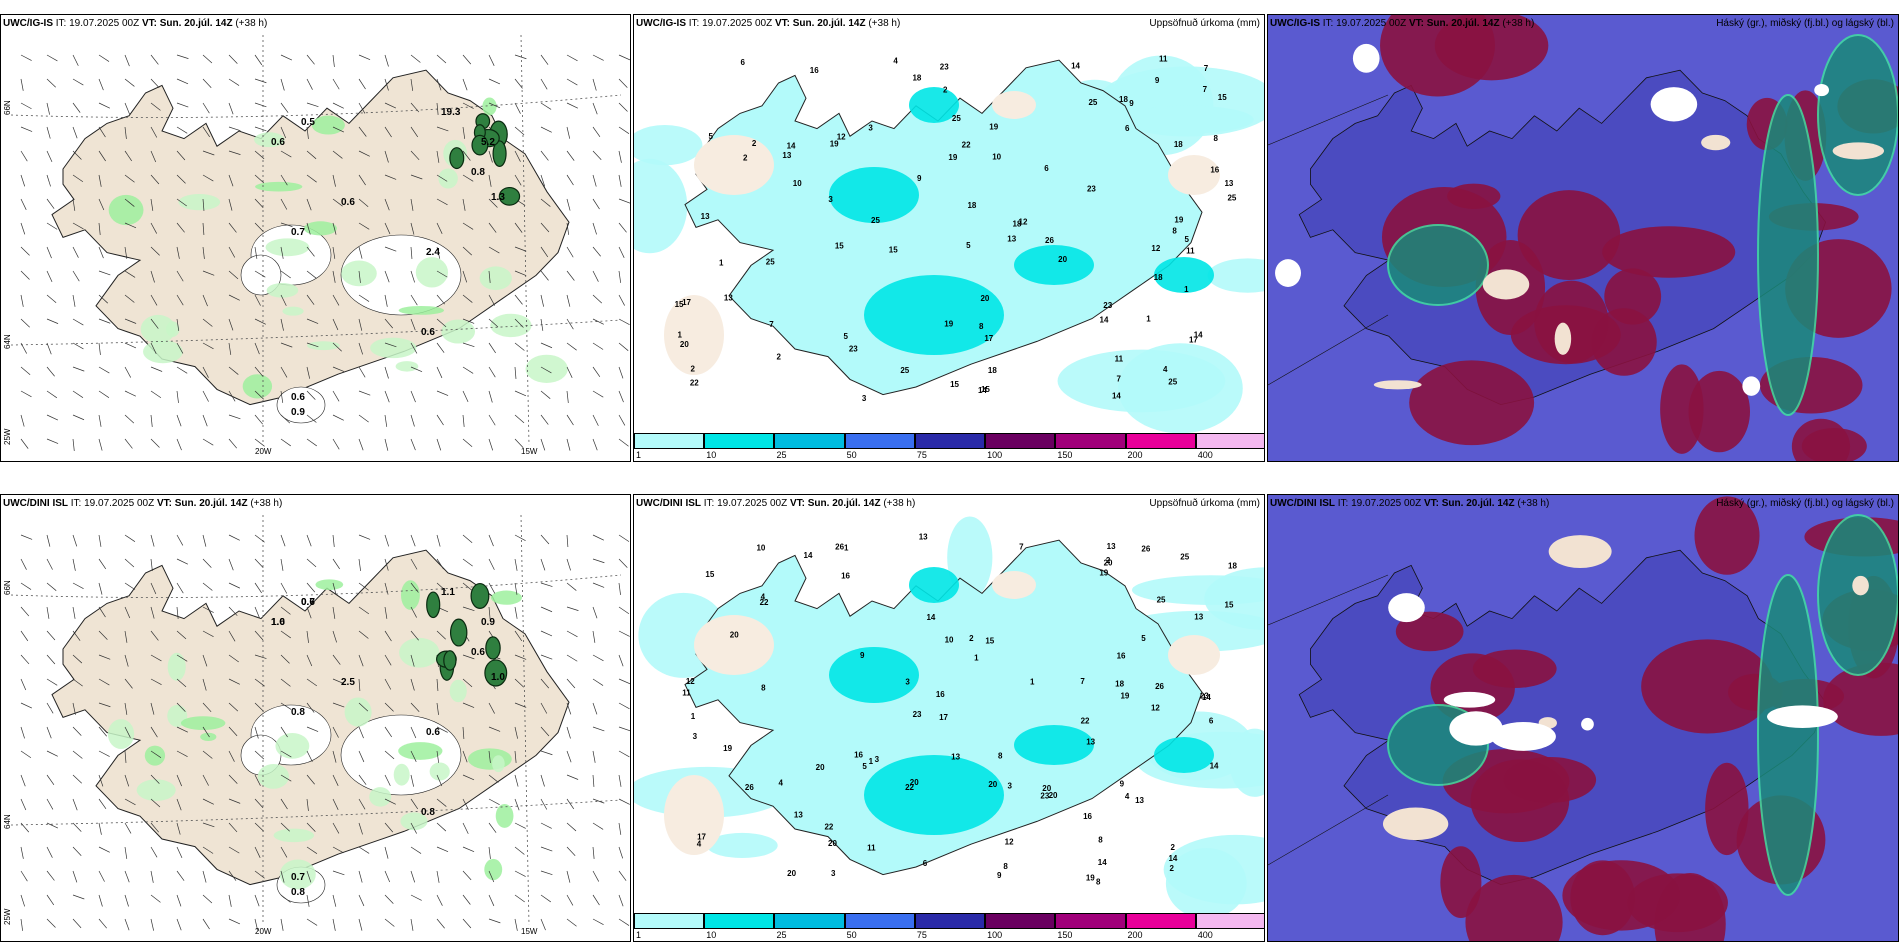 This screenshot has height=950, width=1900. What do you see at coordinates (451, 112) in the screenshot?
I see `wind-value-label: 19.3` at bounding box center [451, 112].